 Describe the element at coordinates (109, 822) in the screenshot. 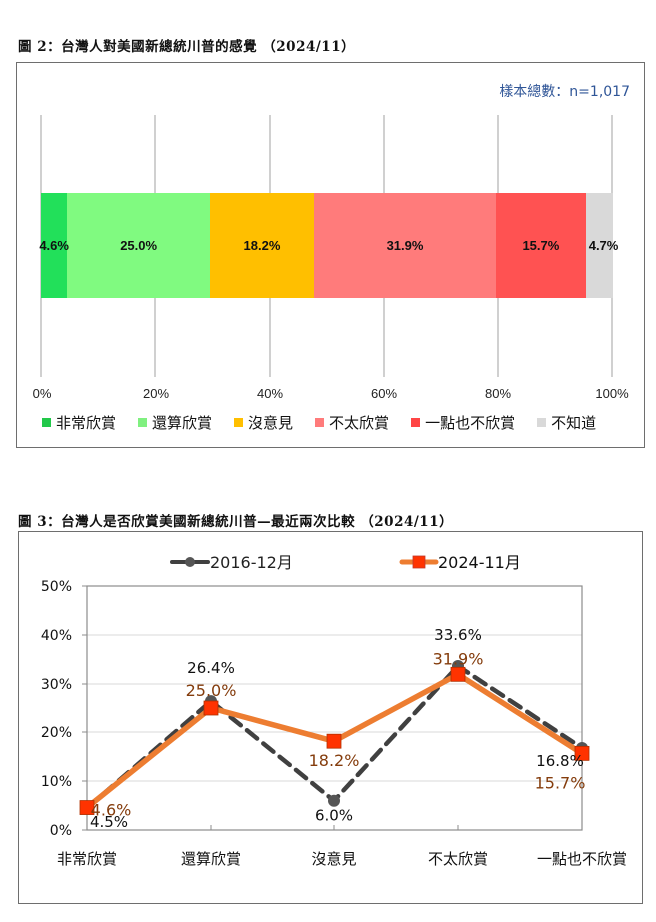

I see `data-label-2016: 4.5%` at that location.